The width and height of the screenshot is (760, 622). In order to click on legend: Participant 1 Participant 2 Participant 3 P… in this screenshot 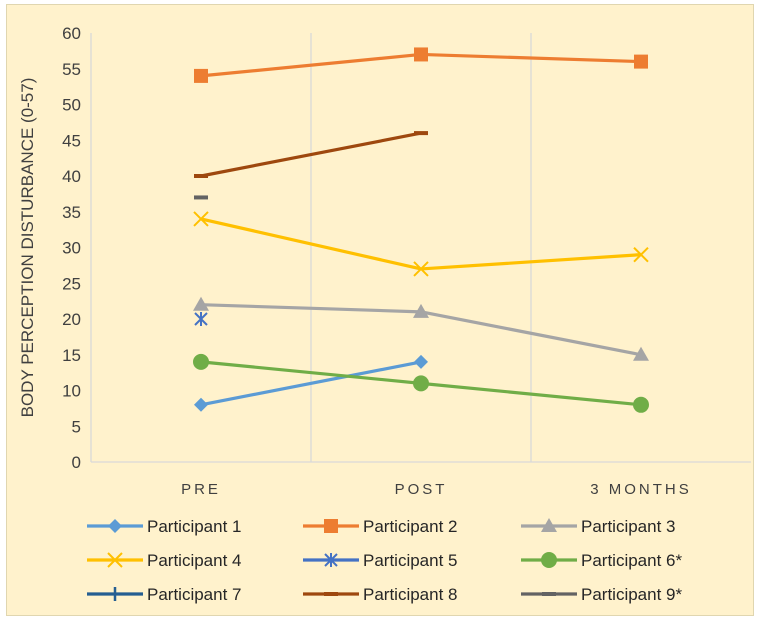, I will do `click(384, 560)`.